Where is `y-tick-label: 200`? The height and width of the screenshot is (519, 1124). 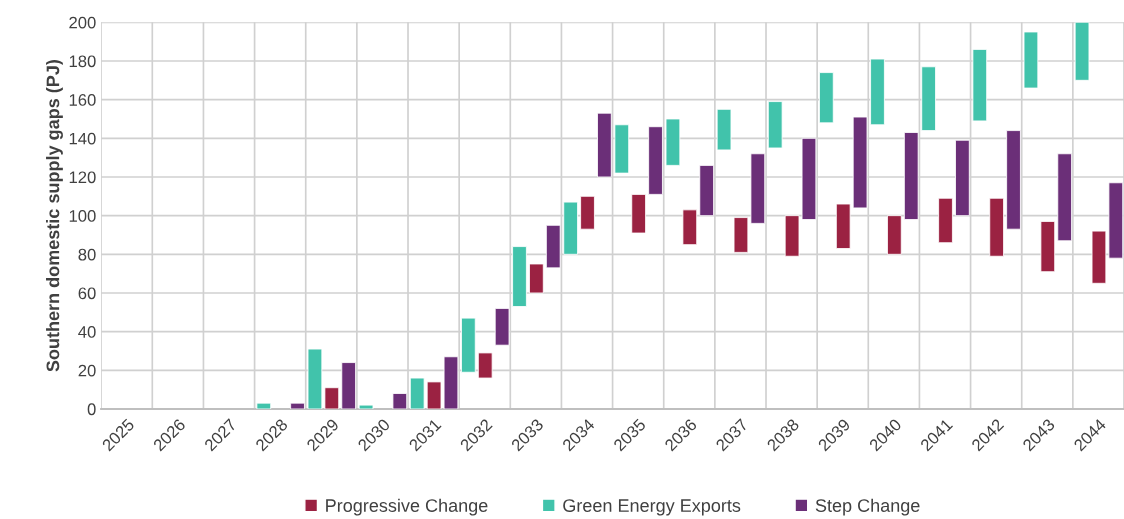 y-tick-label: 200 is located at coordinates (82, 22).